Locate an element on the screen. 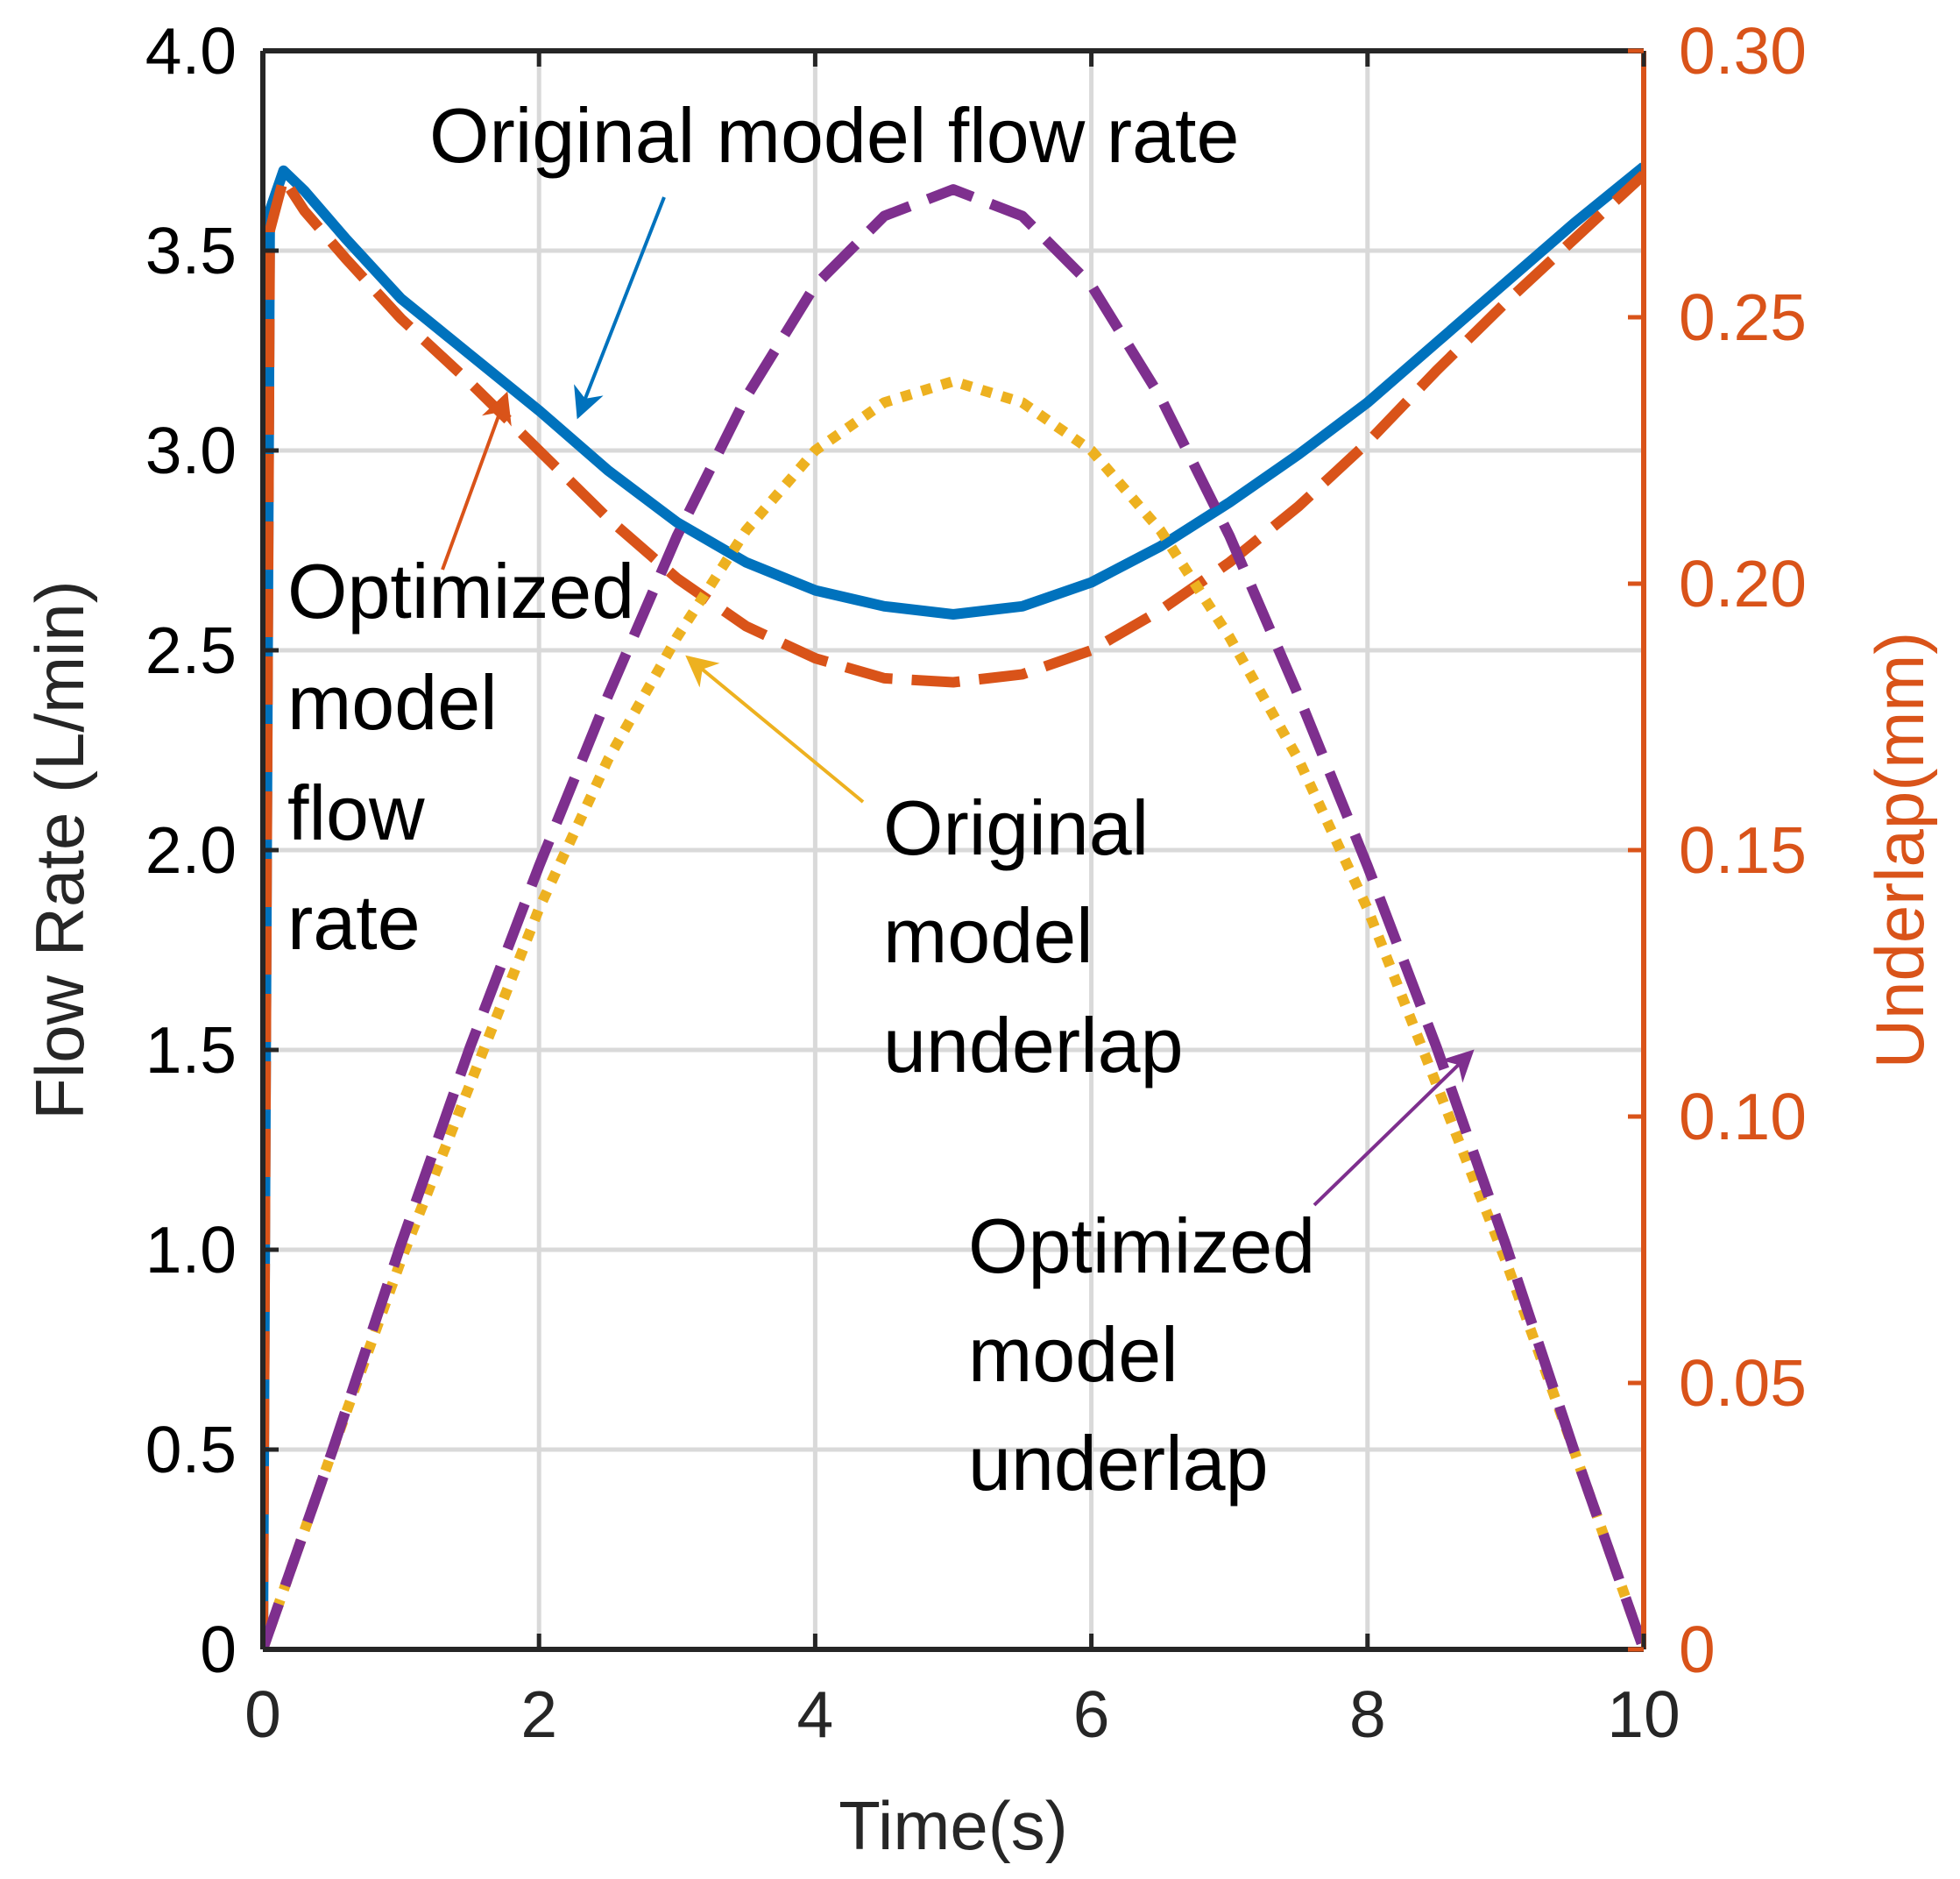 This screenshot has width=1960, height=1879. annotation-optimized-underlap: Optimized model underlap is located at coordinates (1152, 1354).